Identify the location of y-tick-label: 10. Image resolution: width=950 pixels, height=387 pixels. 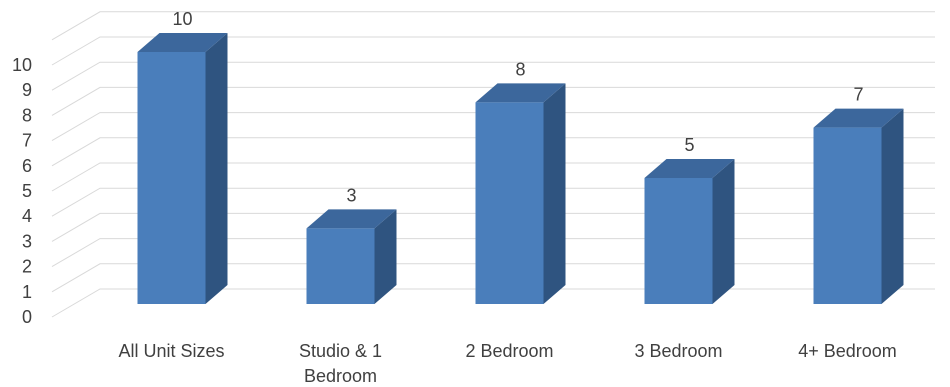
(22, 65).